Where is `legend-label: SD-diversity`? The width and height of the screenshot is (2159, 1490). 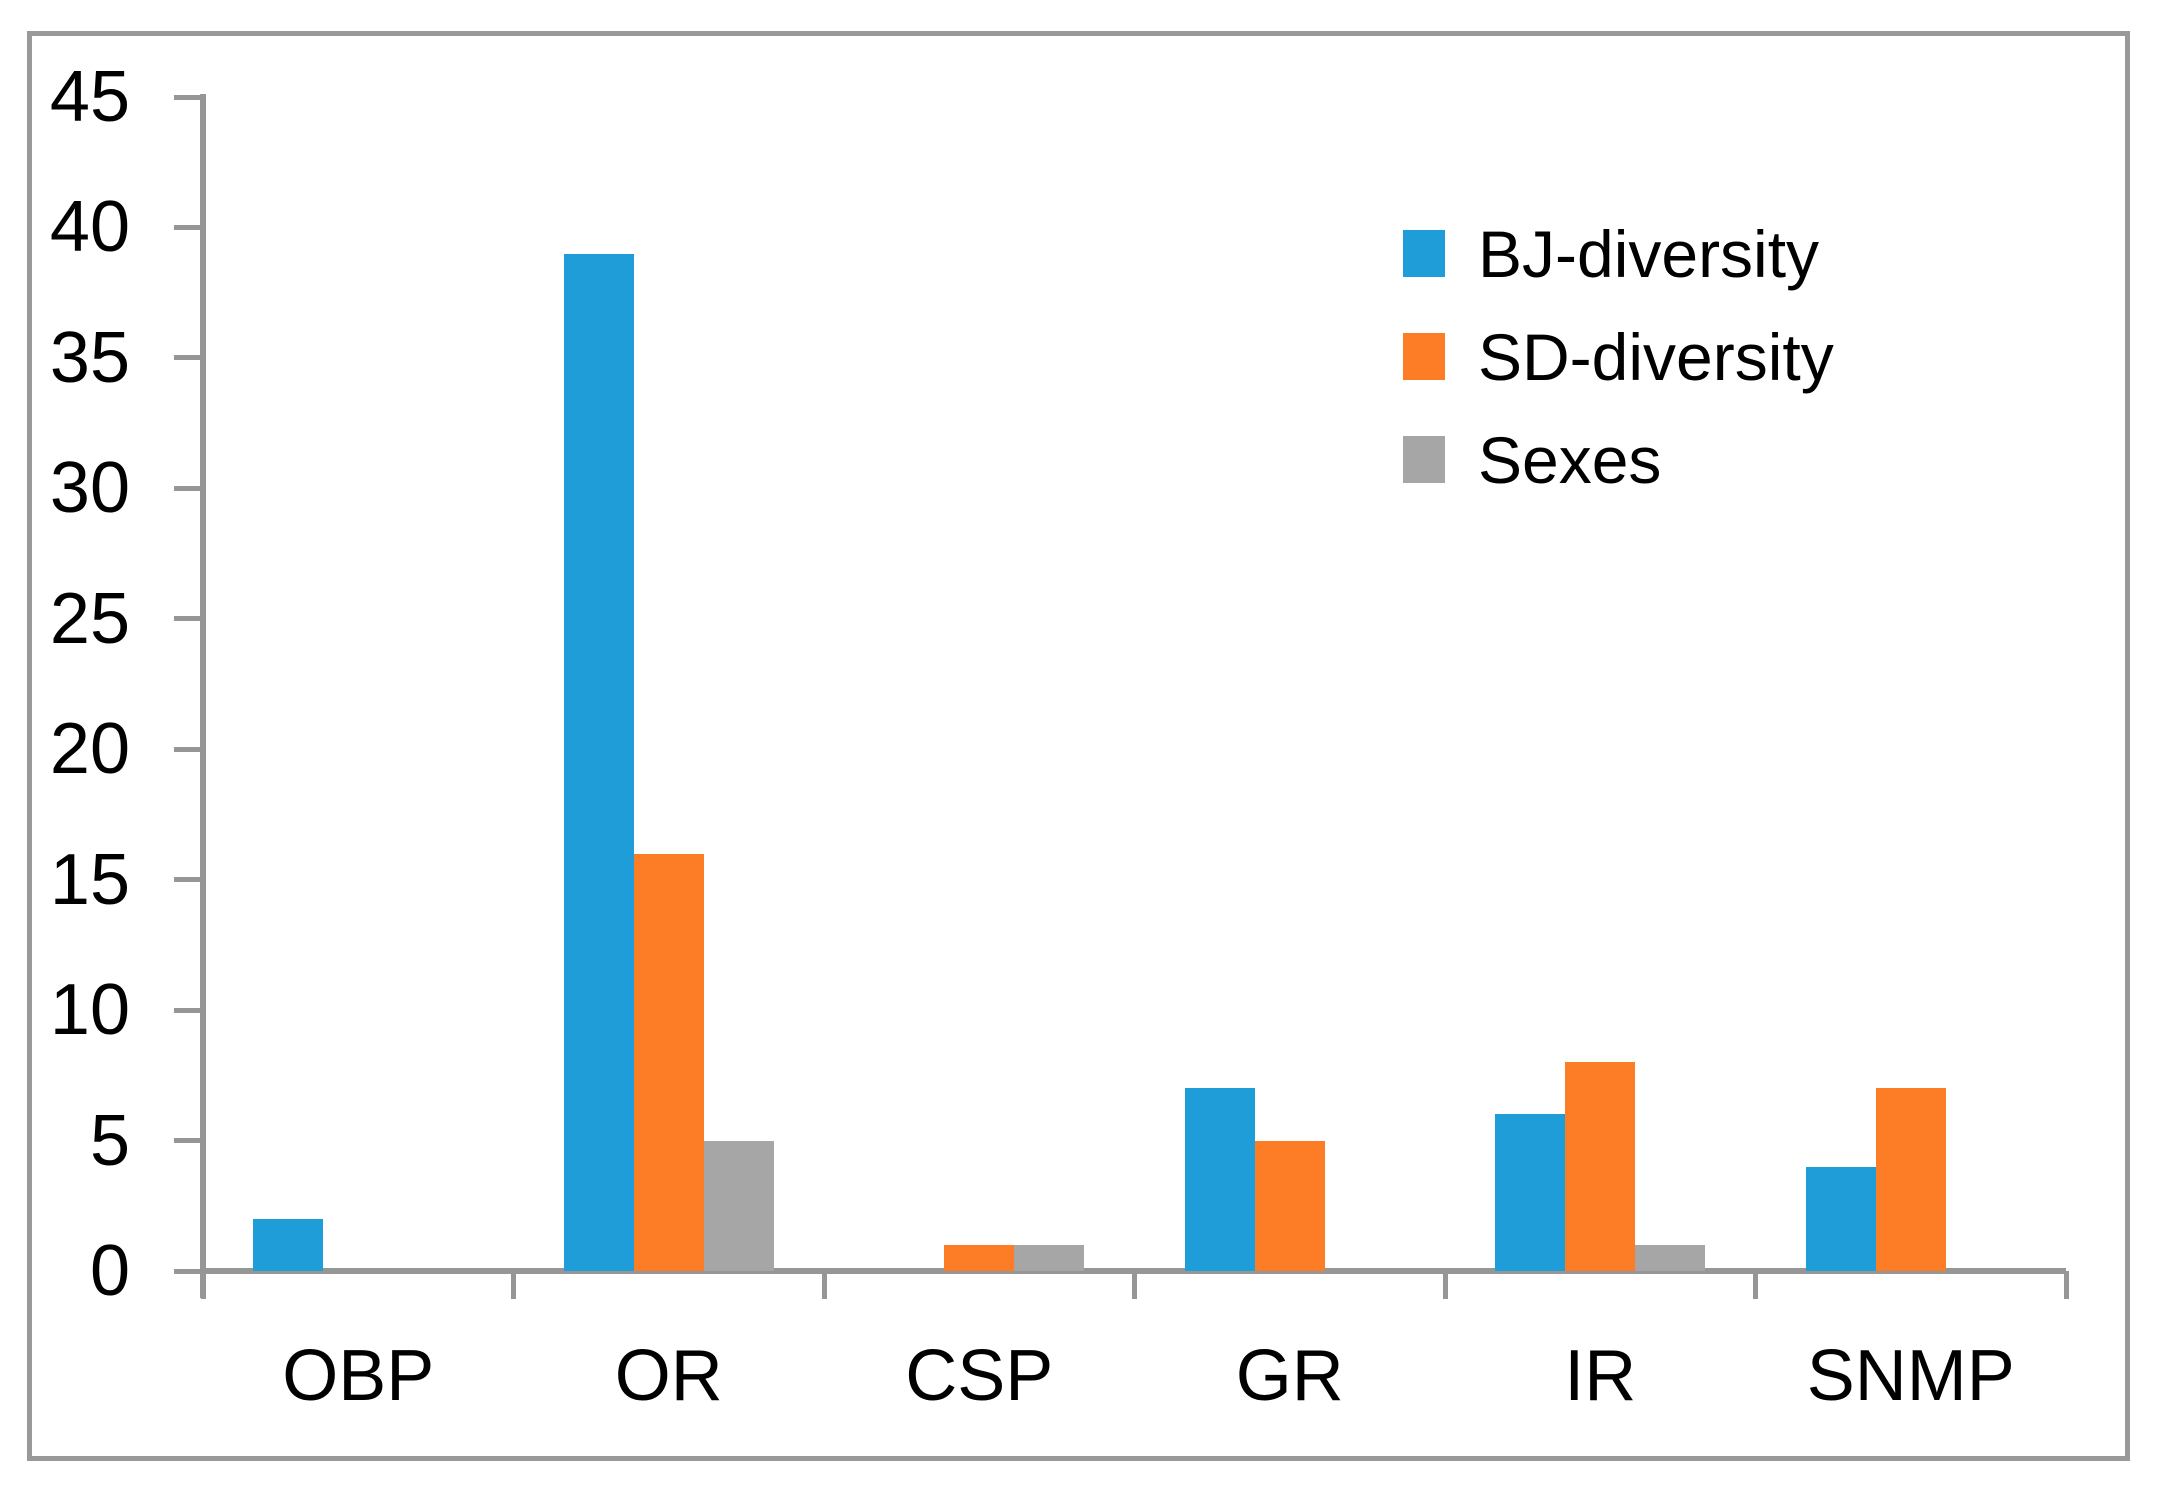
legend-label: SD-diversity is located at coordinates (1656, 356).